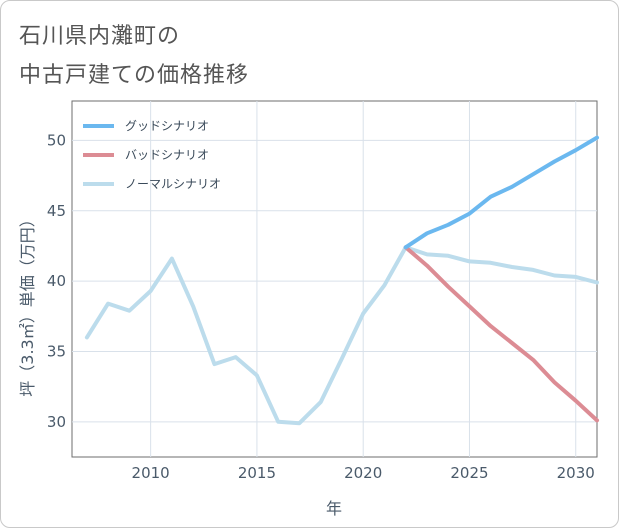  What do you see at coordinates (56, 422) in the screenshot?
I see `y-tick-30: 30` at bounding box center [56, 422].